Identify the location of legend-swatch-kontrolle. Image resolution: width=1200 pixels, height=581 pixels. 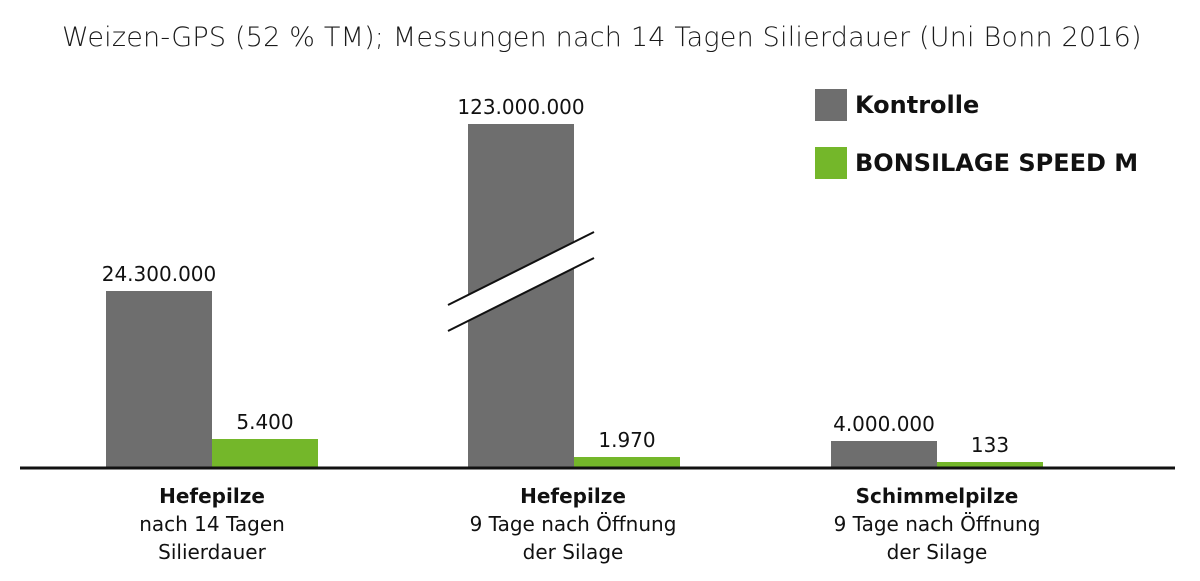
(831, 105).